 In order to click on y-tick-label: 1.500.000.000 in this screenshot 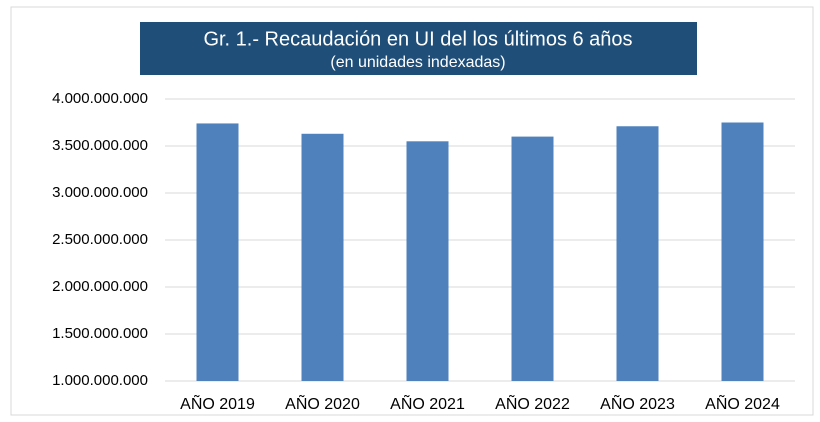, I will do `click(100, 333)`.